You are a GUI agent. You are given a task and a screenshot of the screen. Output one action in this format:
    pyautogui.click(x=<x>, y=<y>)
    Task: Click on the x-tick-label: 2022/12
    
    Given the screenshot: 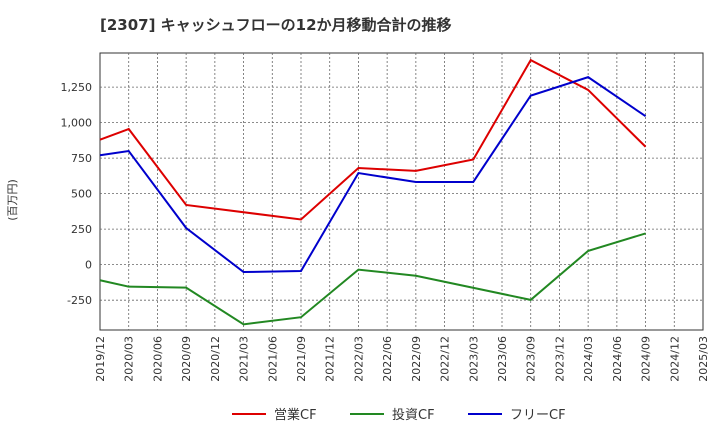 What is the action you would take?
    pyautogui.click(x=445, y=359)
    